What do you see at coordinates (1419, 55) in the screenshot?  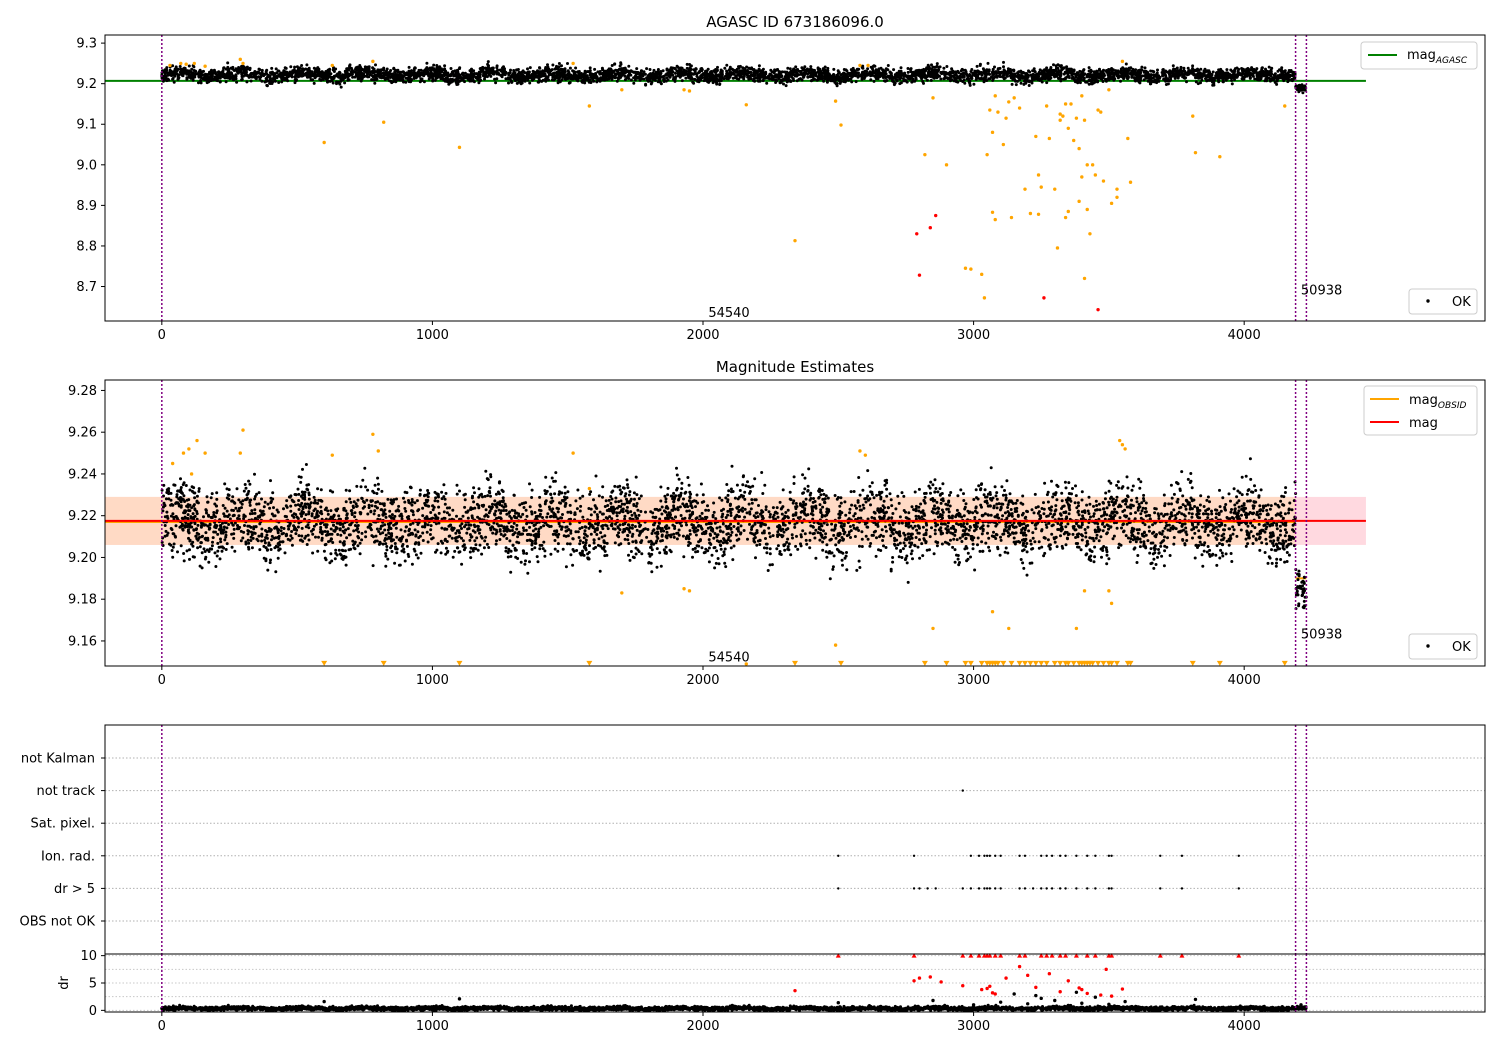 I see `panel-agasc-legend-lines: magAGASC` at bounding box center [1419, 55].